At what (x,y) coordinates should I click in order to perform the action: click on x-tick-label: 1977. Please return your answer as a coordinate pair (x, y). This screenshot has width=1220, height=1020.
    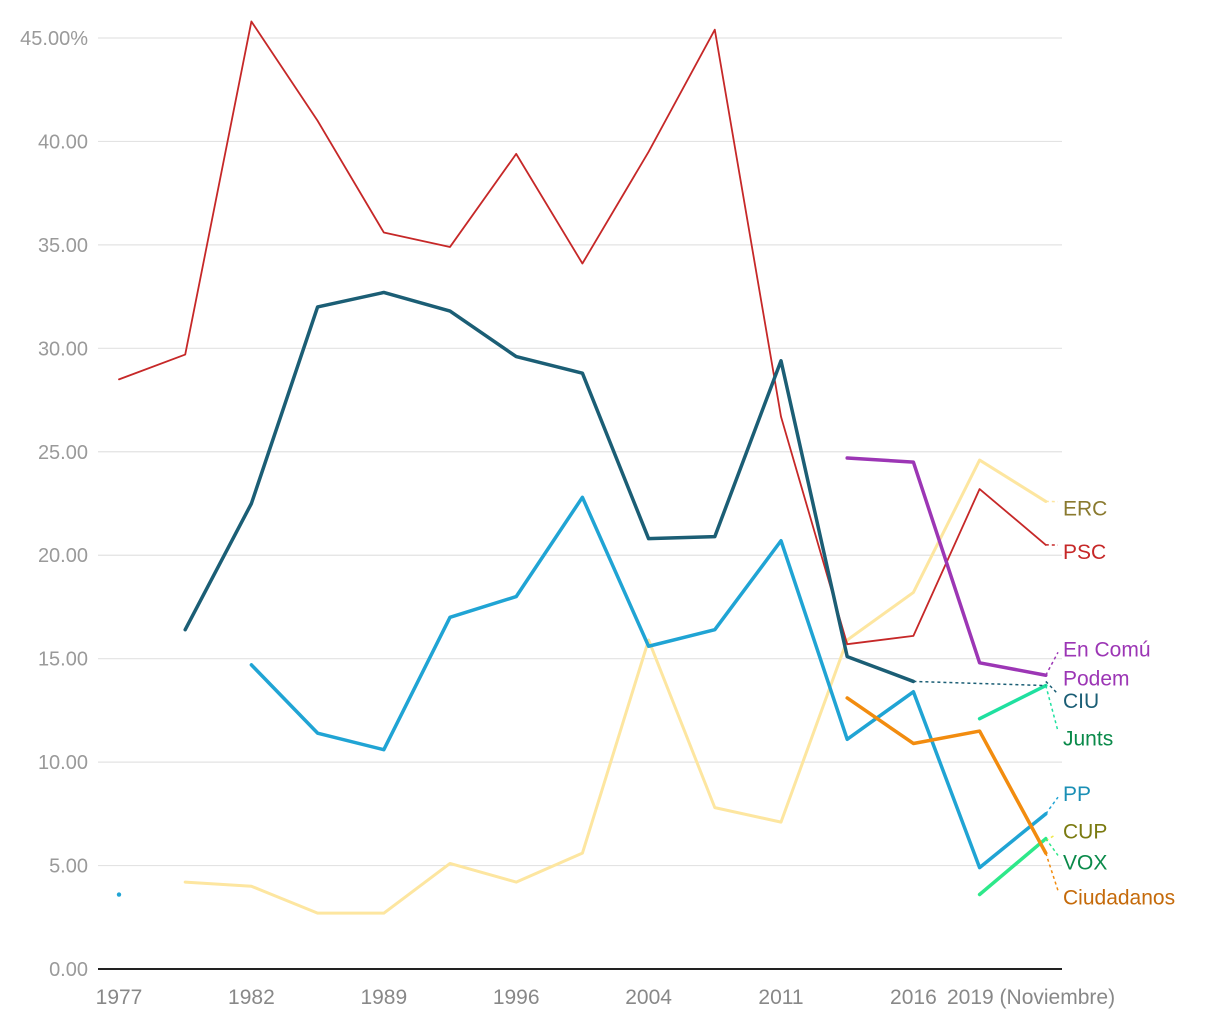
    Looking at the image, I should click on (119, 997).